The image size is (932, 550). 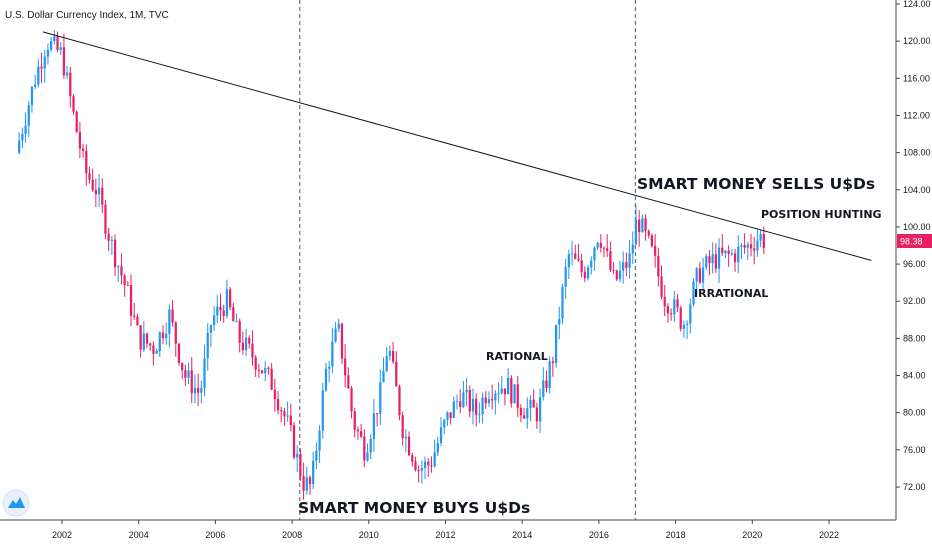 I want to click on y-tick-label: 92.00, so click(x=914, y=301).